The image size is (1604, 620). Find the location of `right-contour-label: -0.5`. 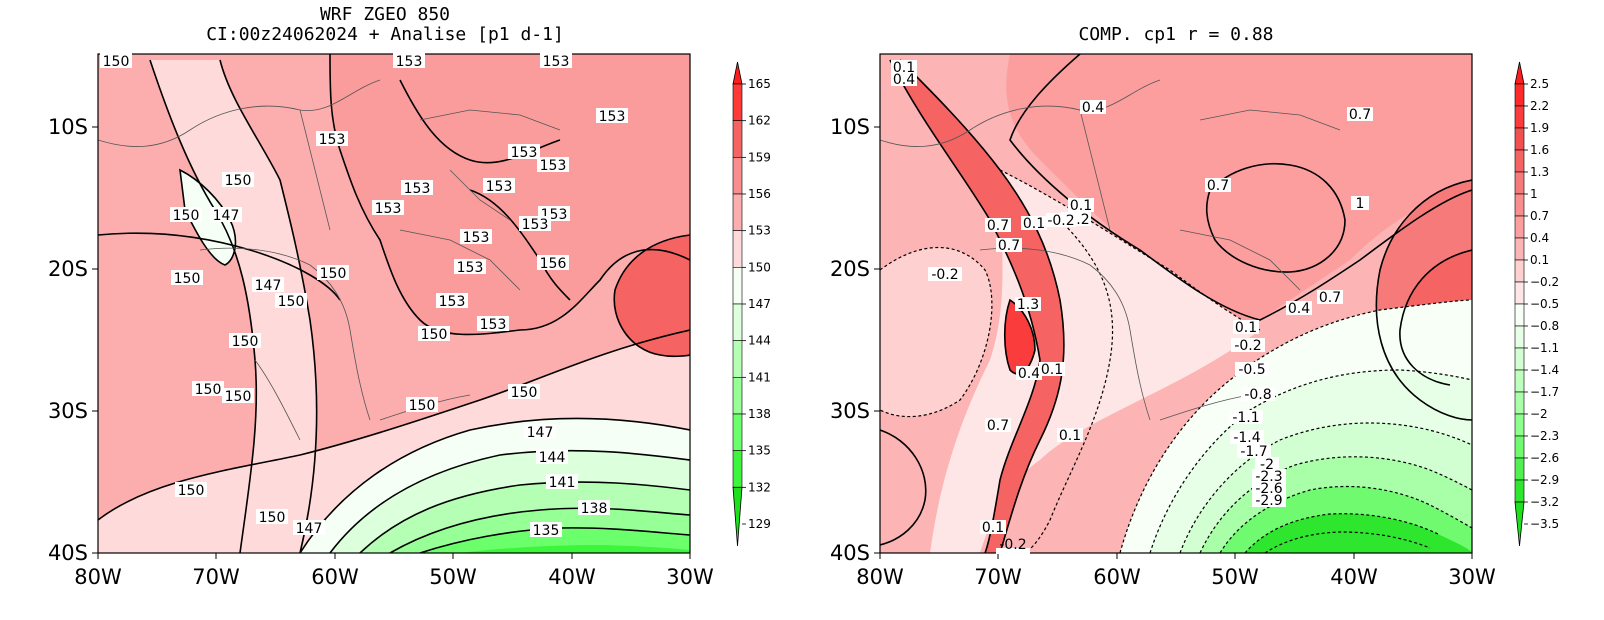

right-contour-label: -0.5 is located at coordinates (1252, 370).